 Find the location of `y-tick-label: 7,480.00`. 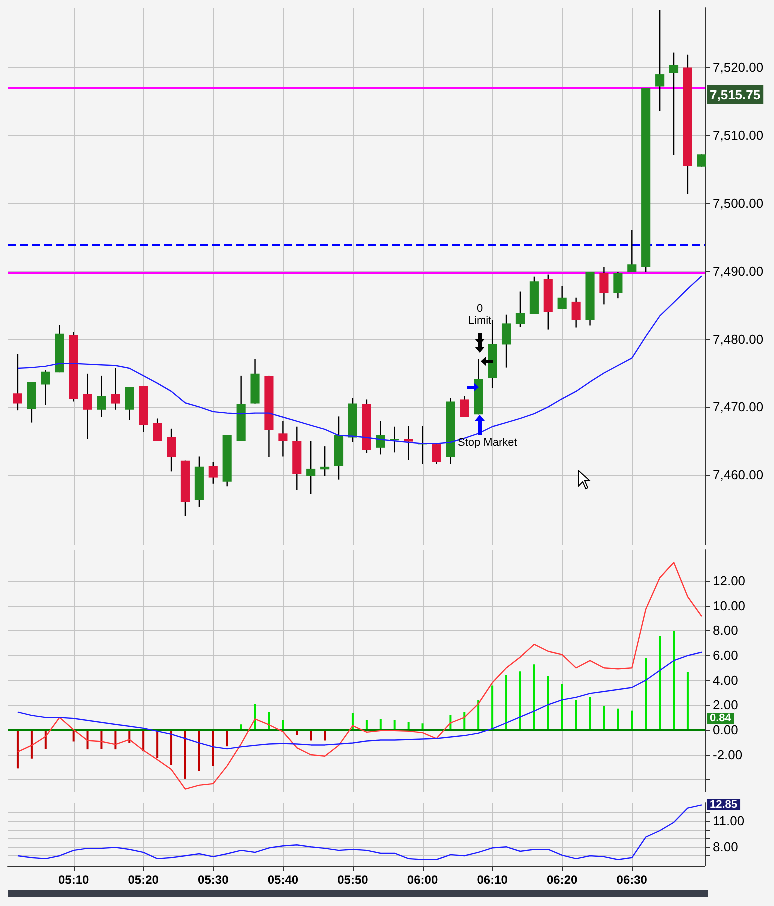

y-tick-label: 7,480.00 is located at coordinates (738, 339).